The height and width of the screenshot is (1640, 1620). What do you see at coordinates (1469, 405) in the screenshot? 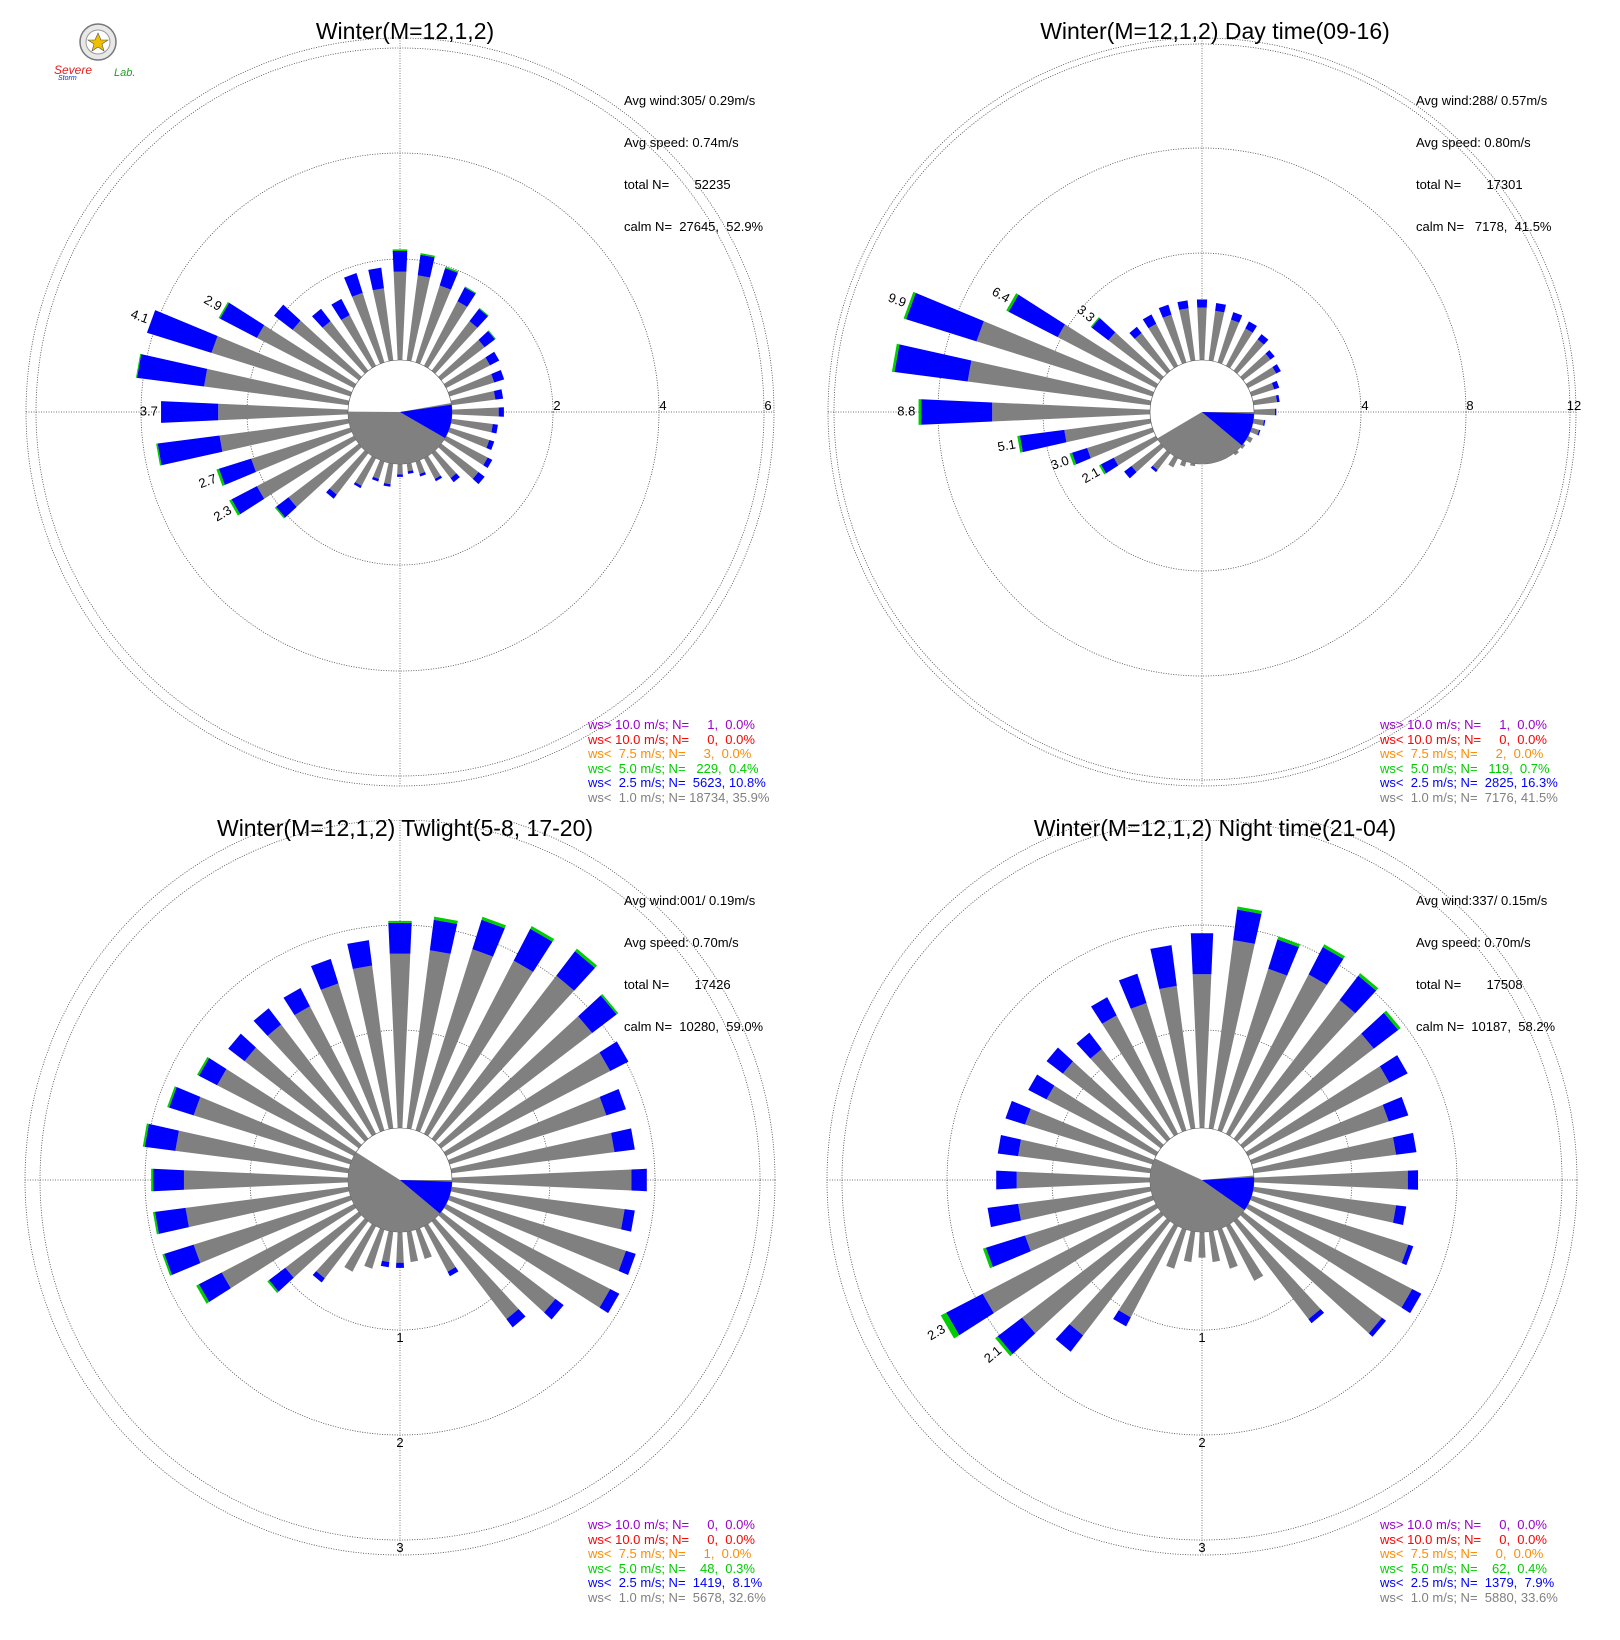
I see `ring-label: 8` at bounding box center [1469, 405].